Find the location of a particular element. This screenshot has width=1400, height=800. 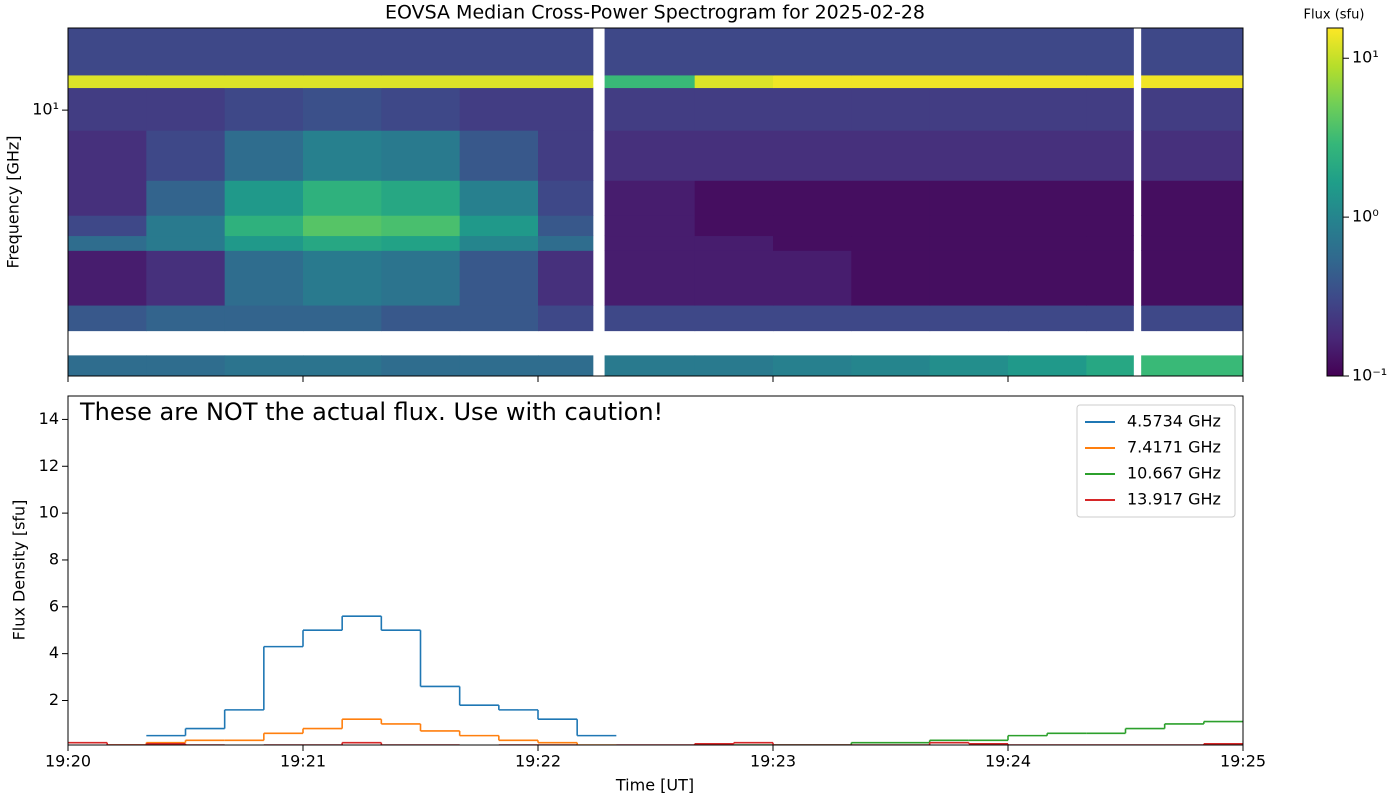

colorbar-tick-label: 10⁻¹ is located at coordinates (1369, 375).